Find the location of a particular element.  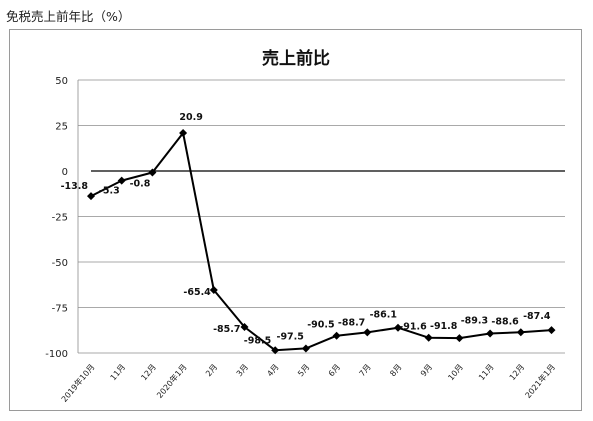

data-label: -13.8 is located at coordinates (75, 186).